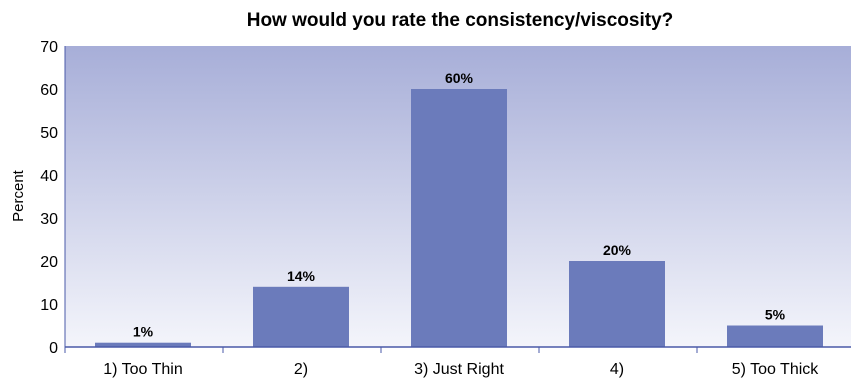  Describe the element at coordinates (301, 369) in the screenshot. I see `x-category-label: 2)` at that location.